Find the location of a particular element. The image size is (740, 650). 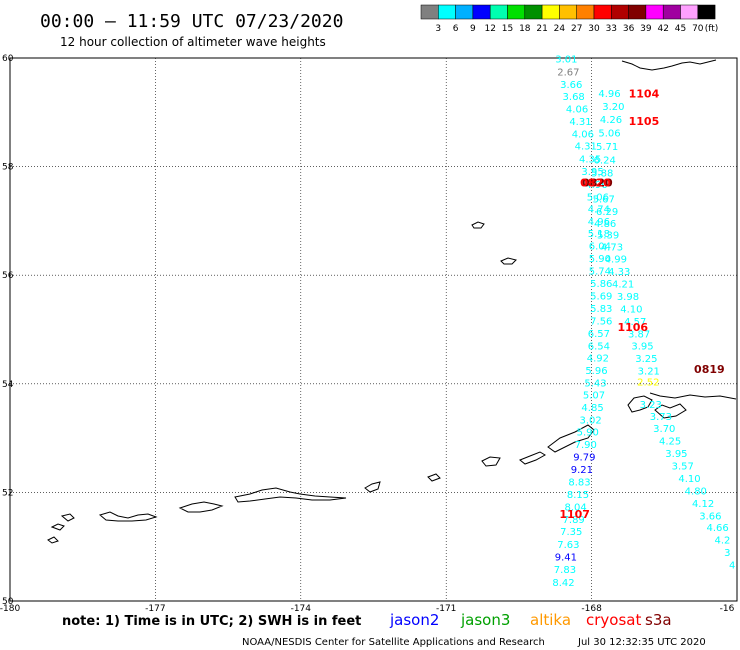

wave-height-value: 4.21 is located at coordinates (623, 284).